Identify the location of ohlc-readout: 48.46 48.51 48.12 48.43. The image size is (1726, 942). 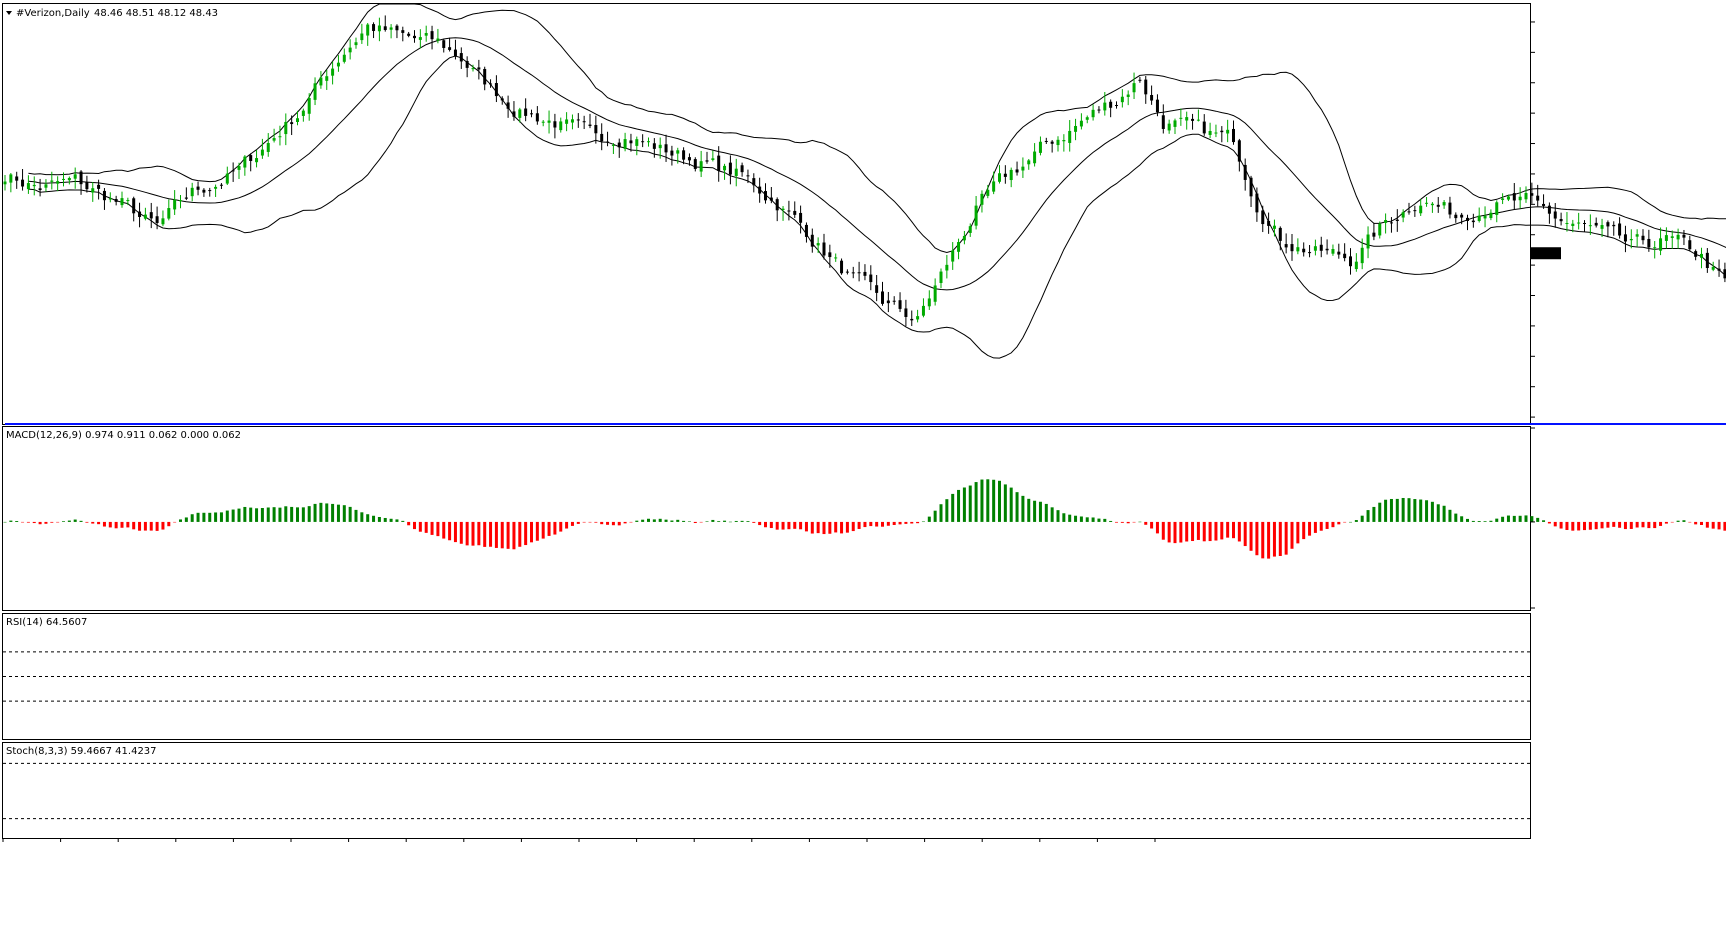
(156, 13).